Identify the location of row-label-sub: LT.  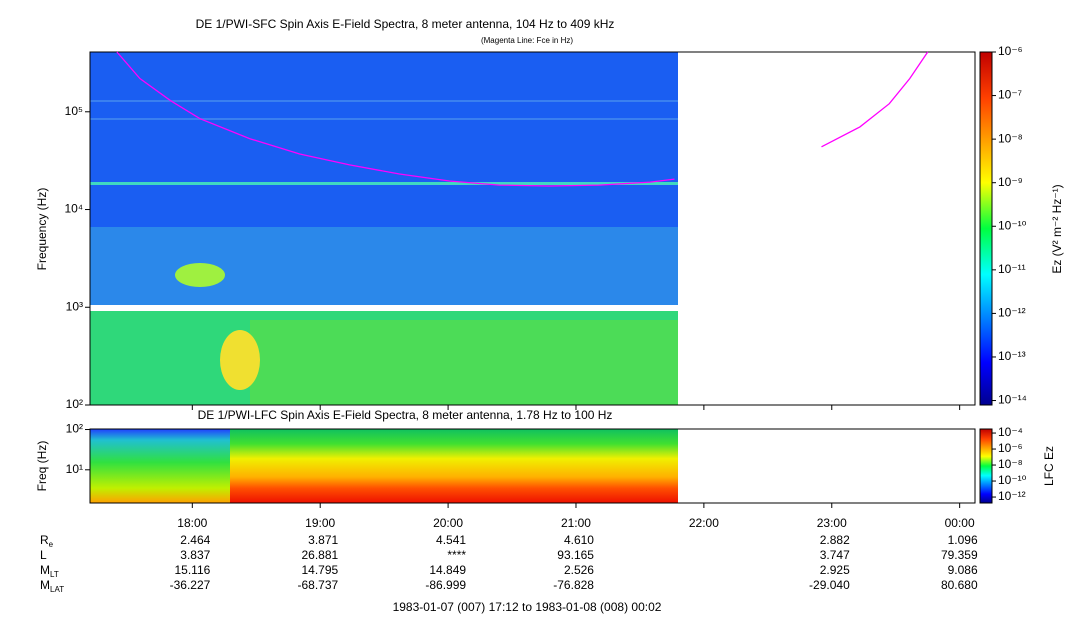
(54, 574).